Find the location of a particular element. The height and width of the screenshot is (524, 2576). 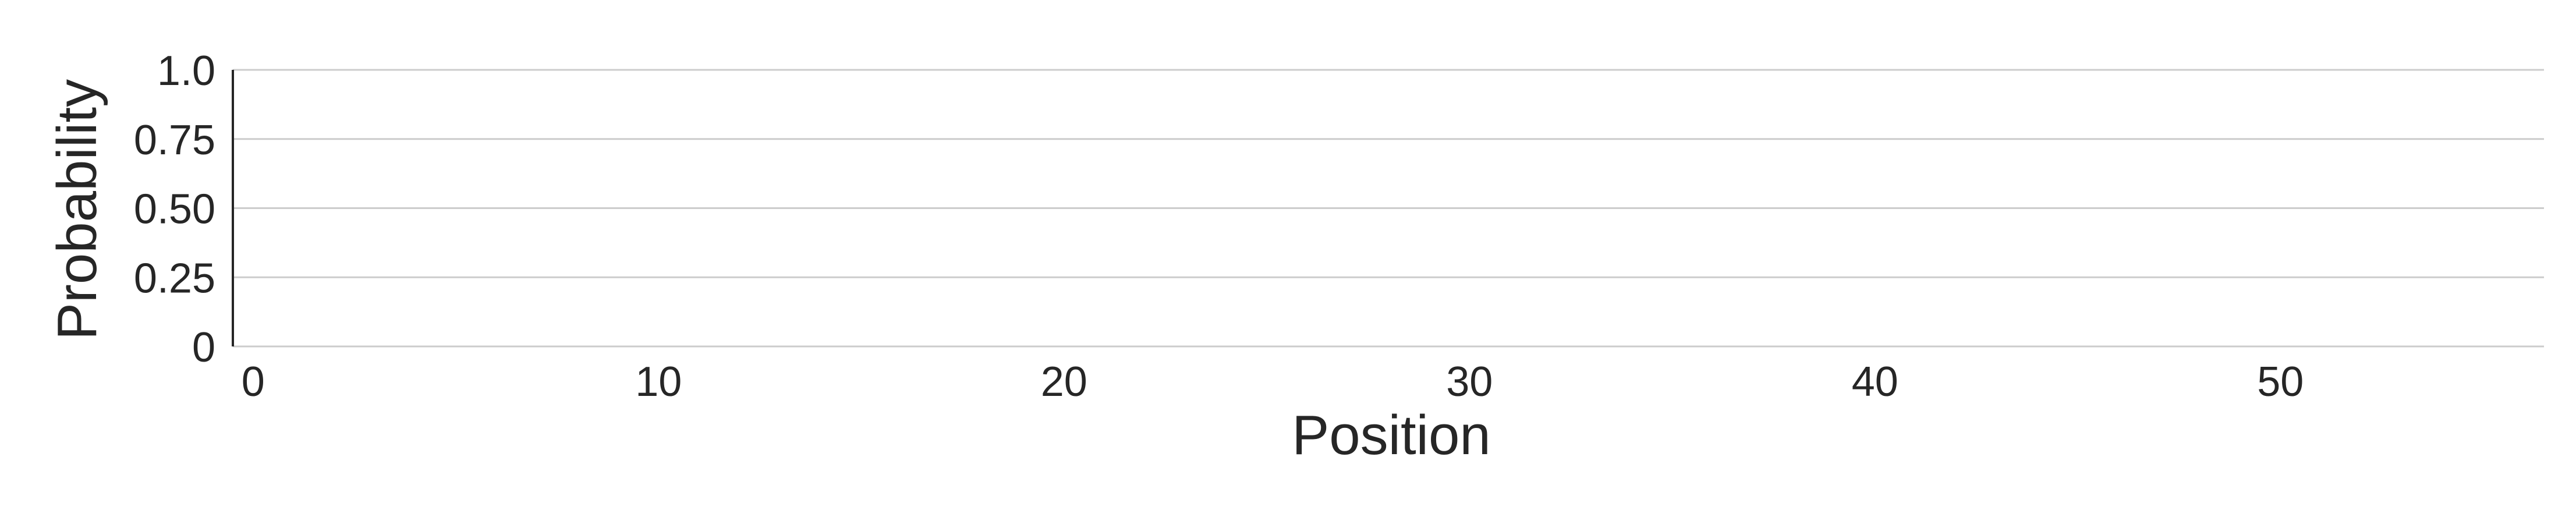

y-tick-label: 0.75 is located at coordinates (174, 140).